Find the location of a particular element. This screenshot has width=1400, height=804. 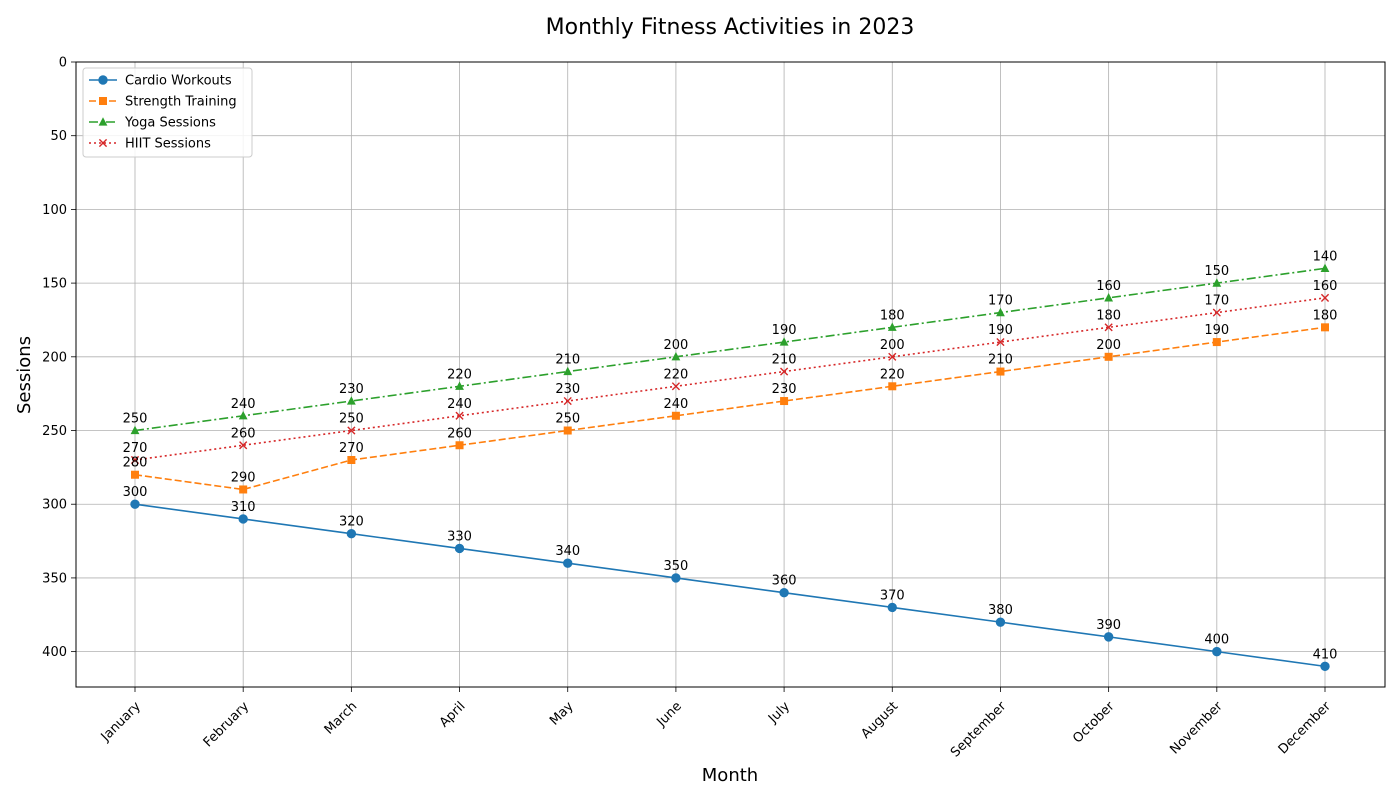

data-label: 150 is located at coordinates (1216, 271).